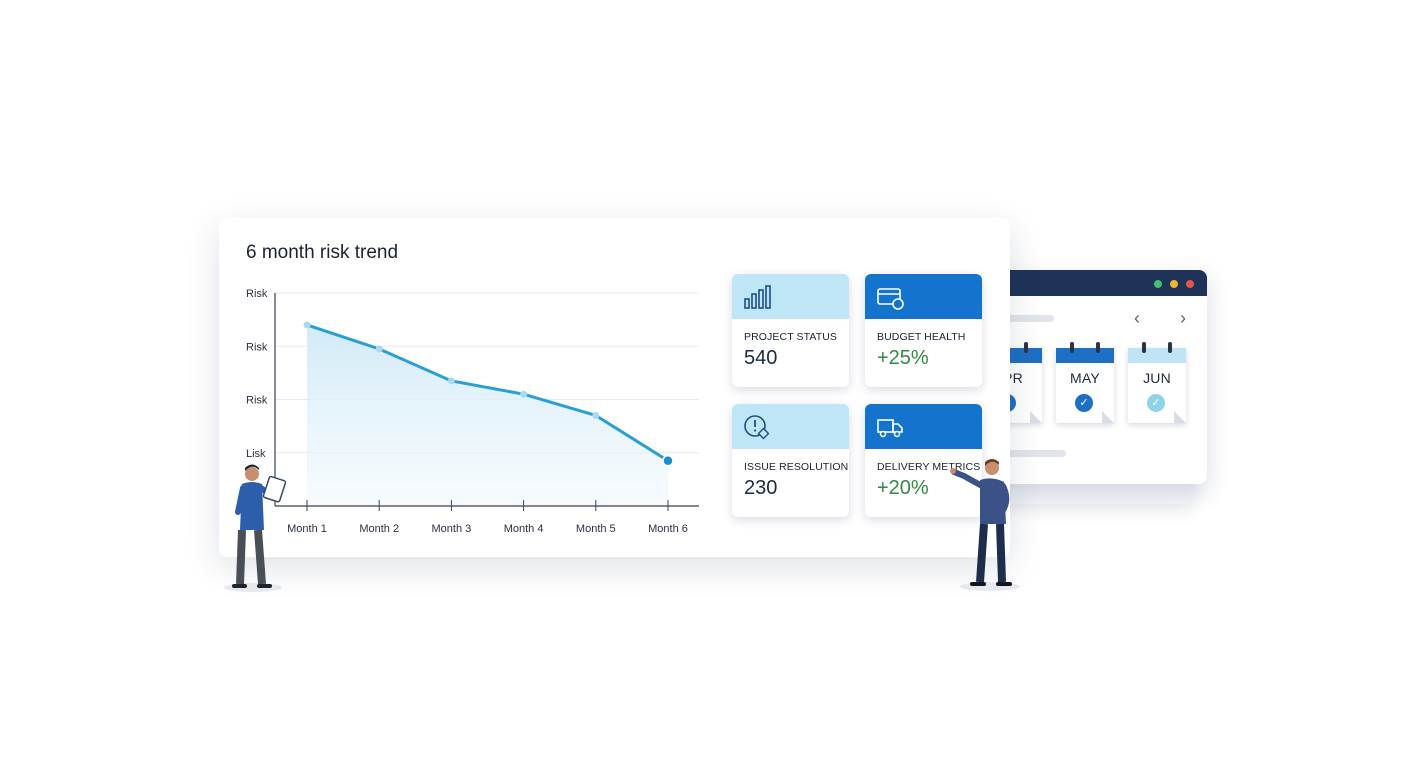 The height and width of the screenshot is (768, 1408). I want to click on tile-value: 230, so click(761, 488).